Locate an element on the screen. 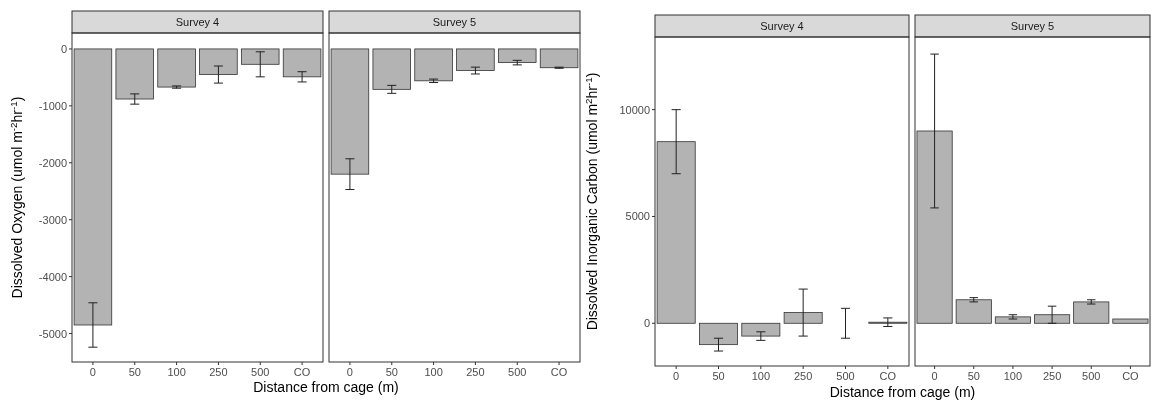 This screenshot has height=403, width=1152. y-tick-label: -3000 is located at coordinates (52, 219).